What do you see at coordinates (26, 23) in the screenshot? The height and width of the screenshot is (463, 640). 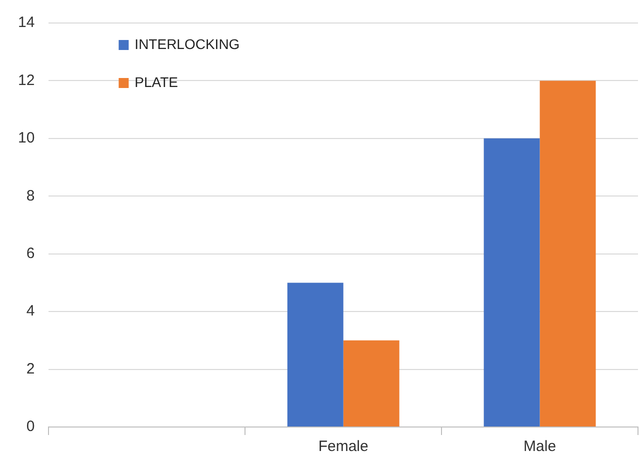 I see `y-tick-label: 14` at bounding box center [26, 23].